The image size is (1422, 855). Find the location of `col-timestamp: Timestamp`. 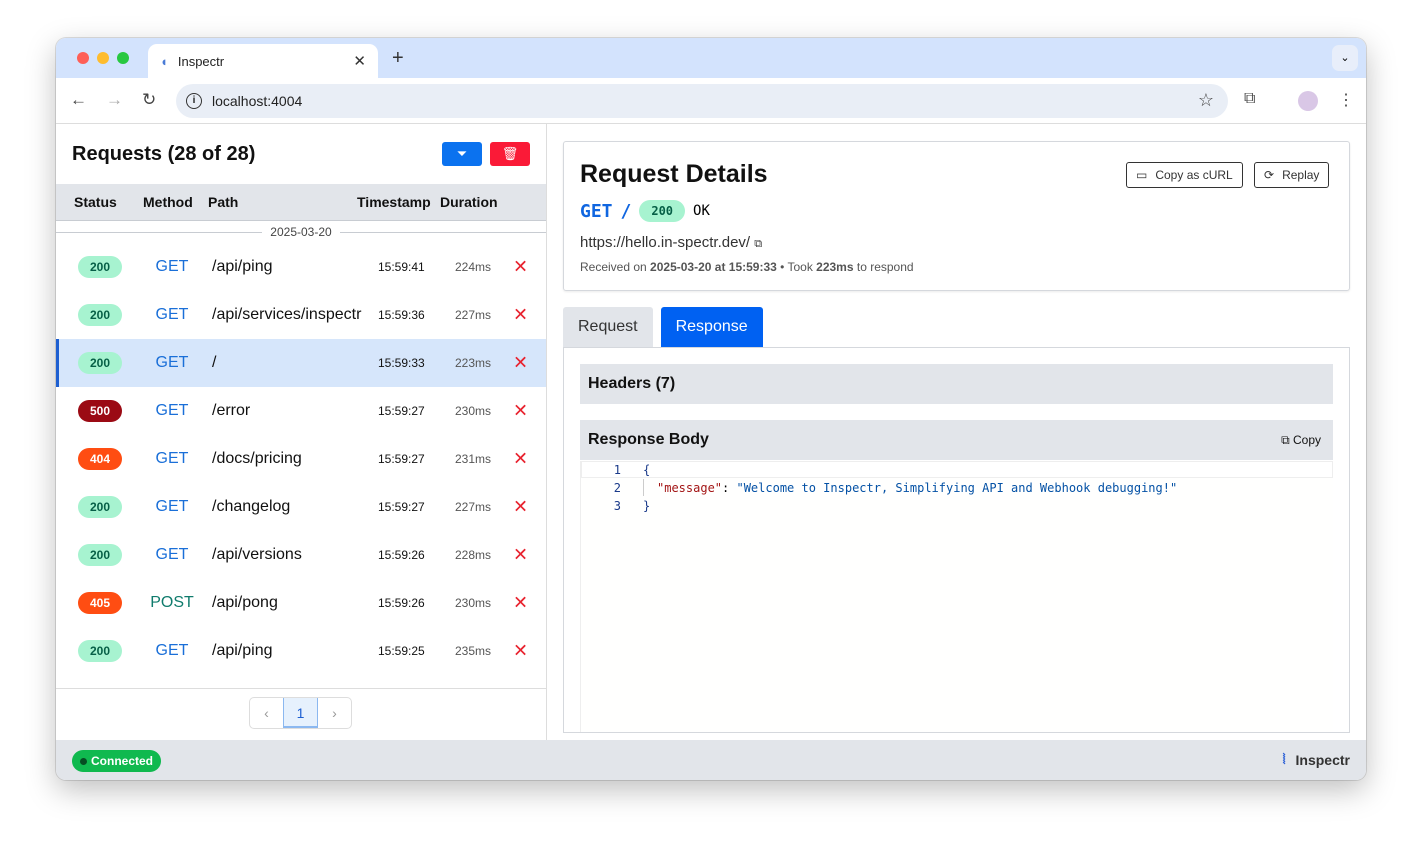

col-timestamp: Timestamp is located at coordinates (394, 202).